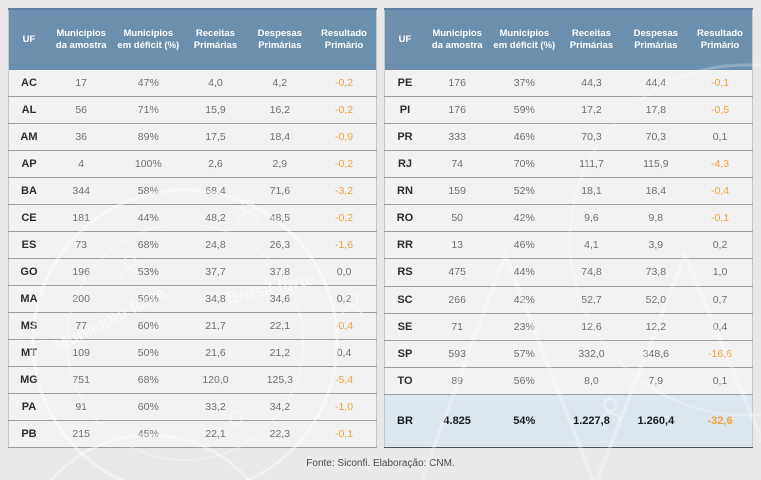 Image resolution: width=761 pixels, height=480 pixels. What do you see at coordinates (591, 191) in the screenshot?
I see `cell-receitas: 18,1` at bounding box center [591, 191].